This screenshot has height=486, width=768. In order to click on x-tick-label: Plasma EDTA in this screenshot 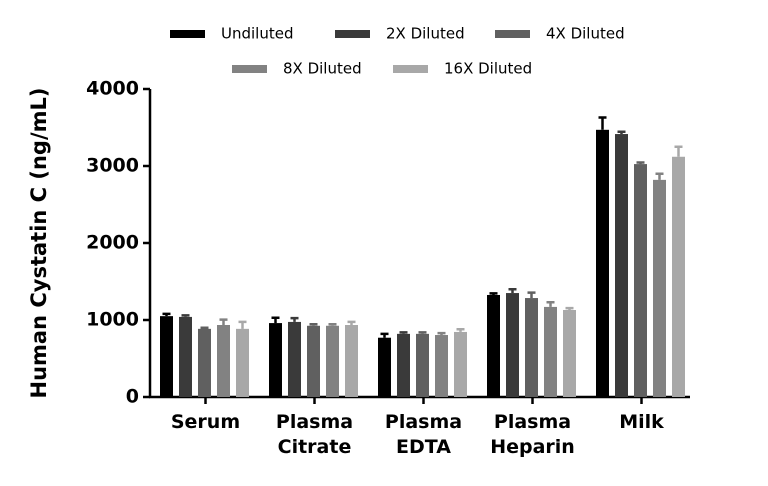, I will do `click(423, 434)`.